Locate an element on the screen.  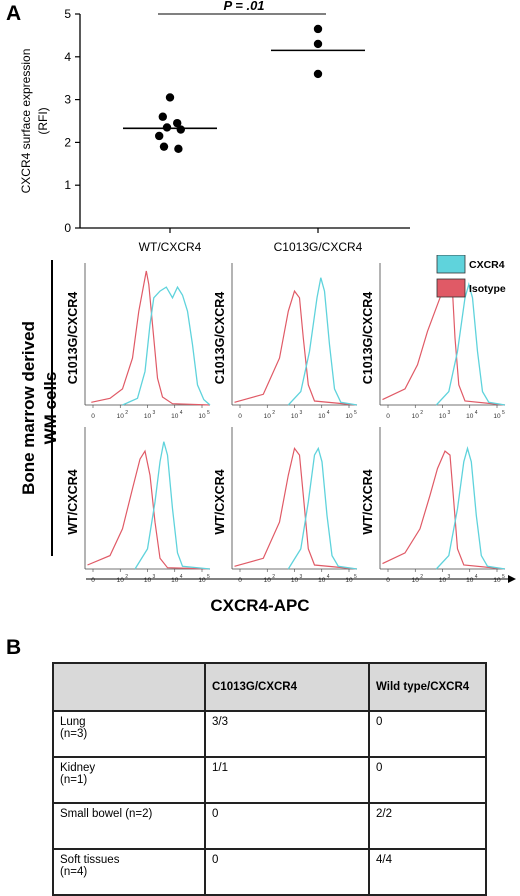
table-header-cell is located at coordinates (129, 687).